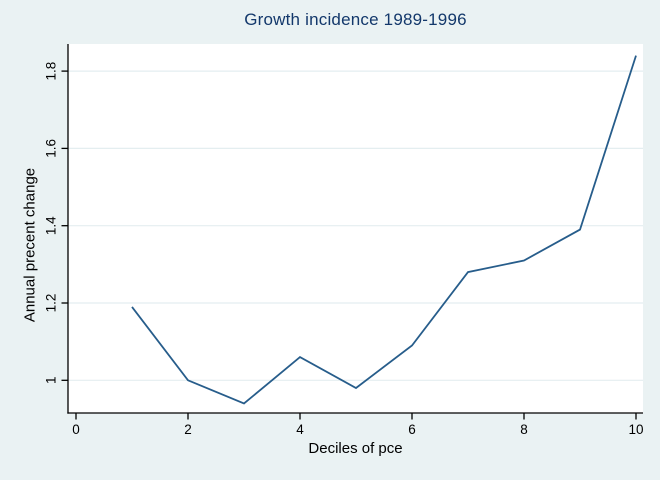  I want to click on y-tick-label: 1.4, so click(51, 225).